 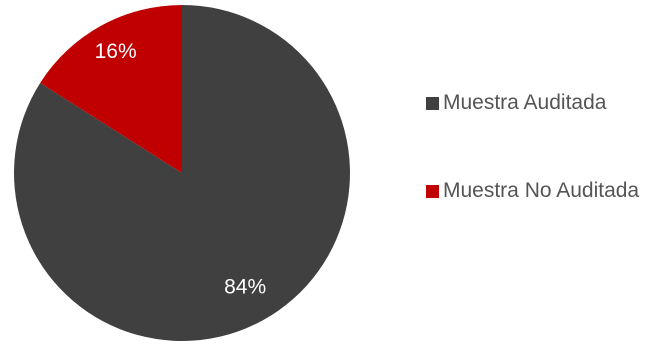 I want to click on pie-slice-muestra-no-auditada, so click(x=111, y=89).